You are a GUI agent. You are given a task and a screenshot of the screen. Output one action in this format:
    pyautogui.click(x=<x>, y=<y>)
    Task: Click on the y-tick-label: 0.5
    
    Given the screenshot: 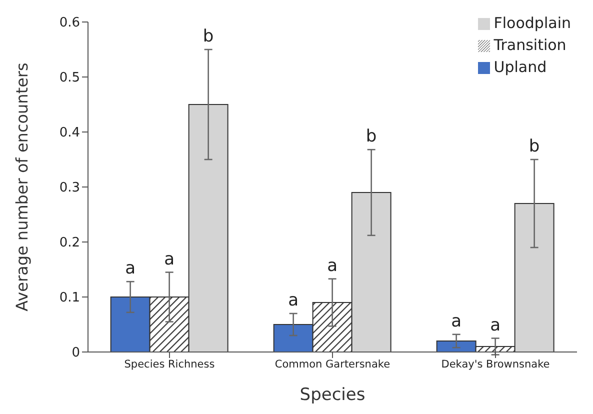 What is the action you would take?
    pyautogui.click(x=69, y=78)
    